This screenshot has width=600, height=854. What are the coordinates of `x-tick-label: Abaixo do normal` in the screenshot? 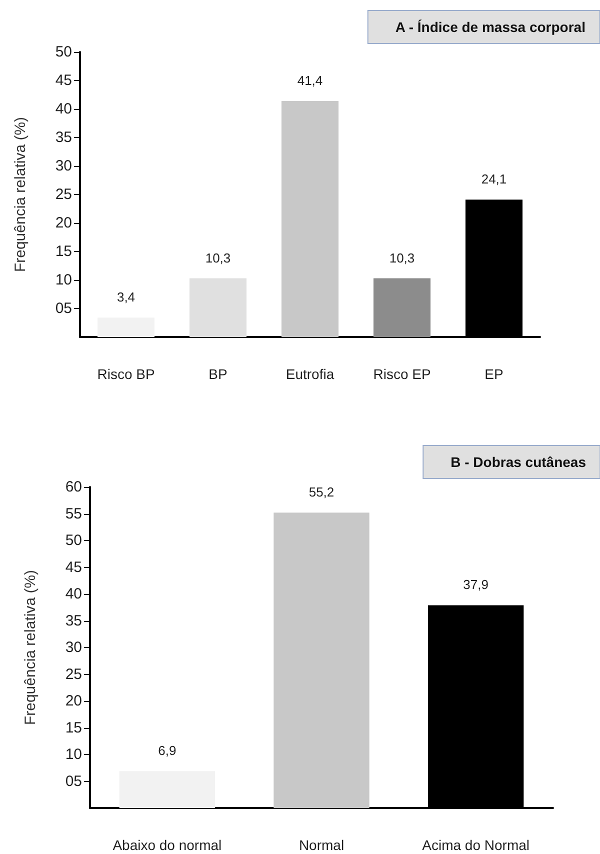 It's located at (167, 845).